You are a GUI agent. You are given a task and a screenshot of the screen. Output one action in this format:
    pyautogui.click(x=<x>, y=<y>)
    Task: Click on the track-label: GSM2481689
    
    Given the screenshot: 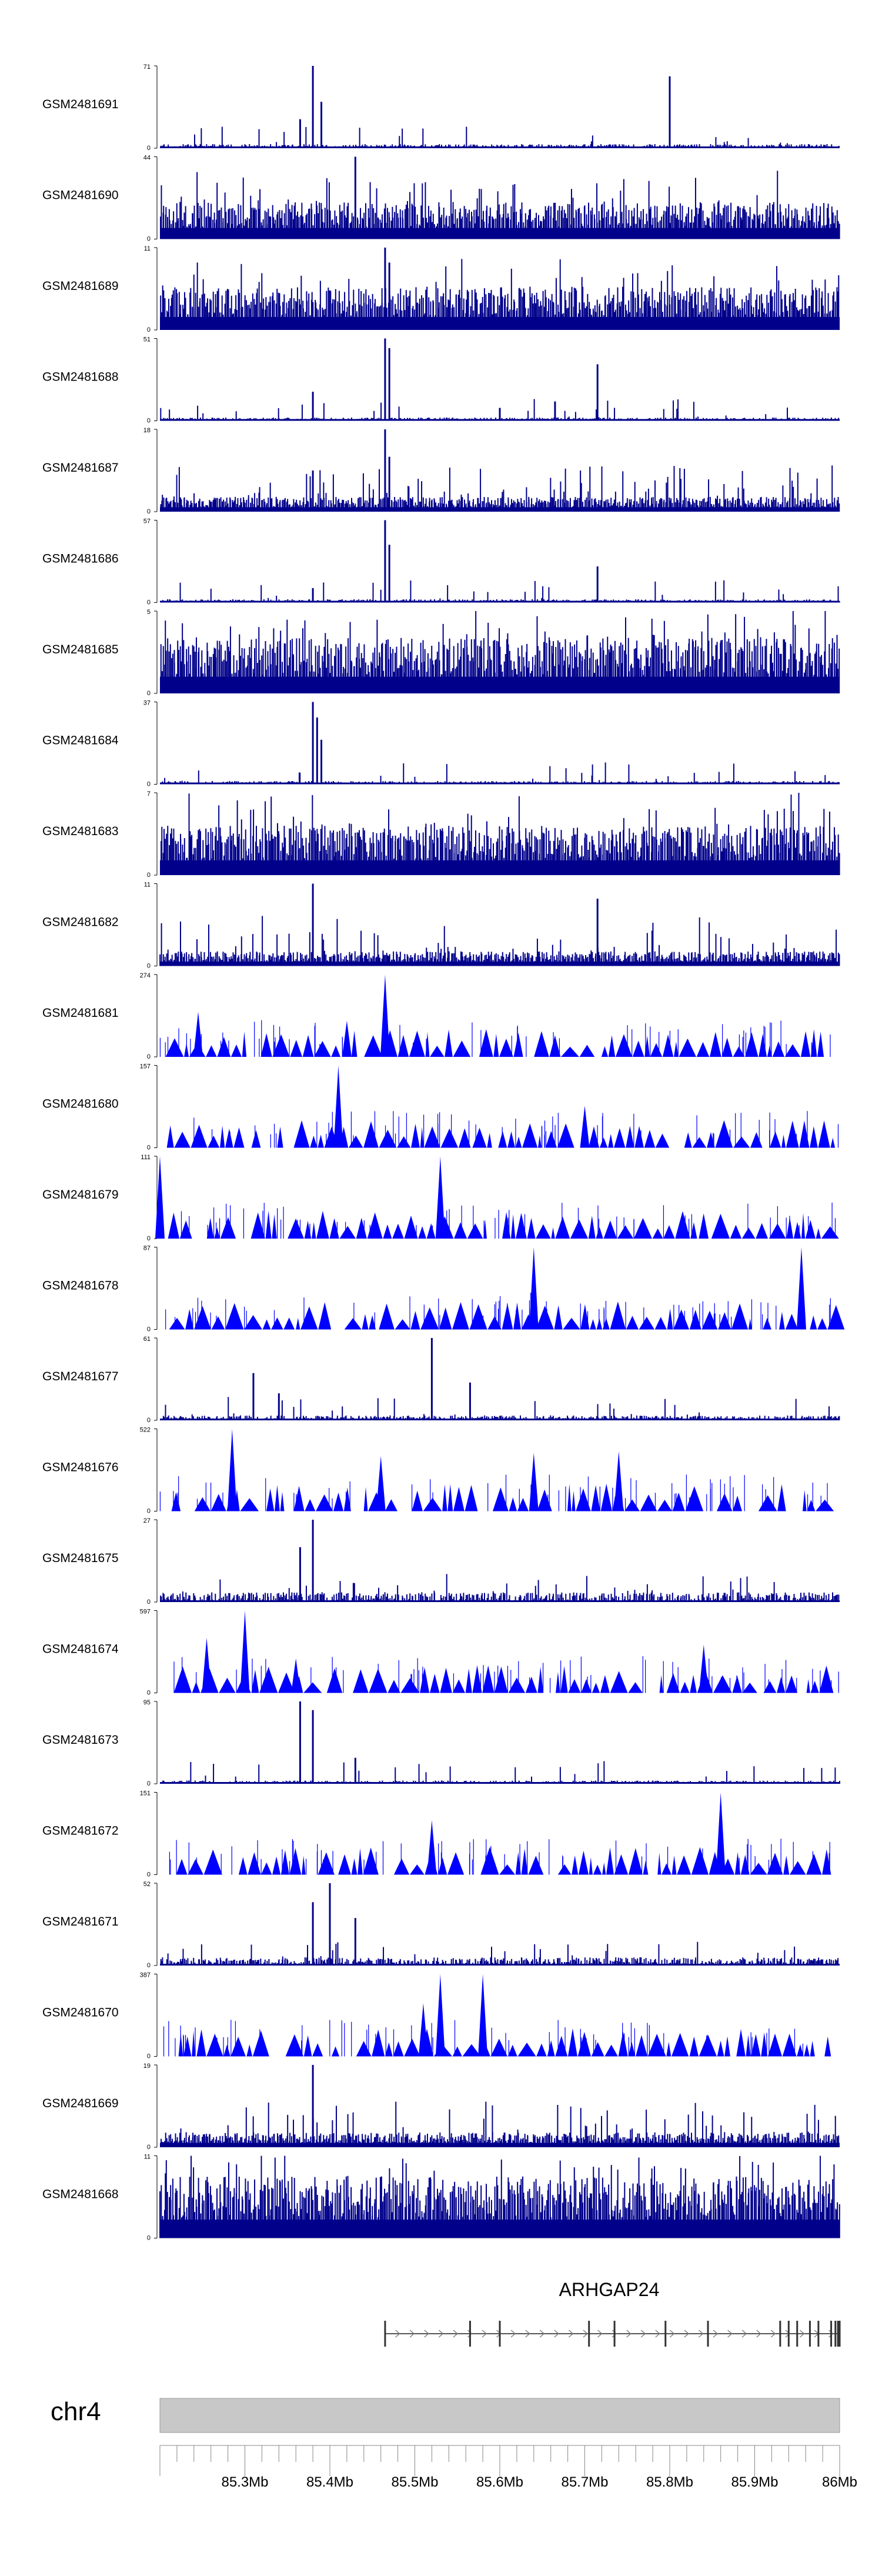 What is the action you would take?
    pyautogui.click(x=80, y=286)
    